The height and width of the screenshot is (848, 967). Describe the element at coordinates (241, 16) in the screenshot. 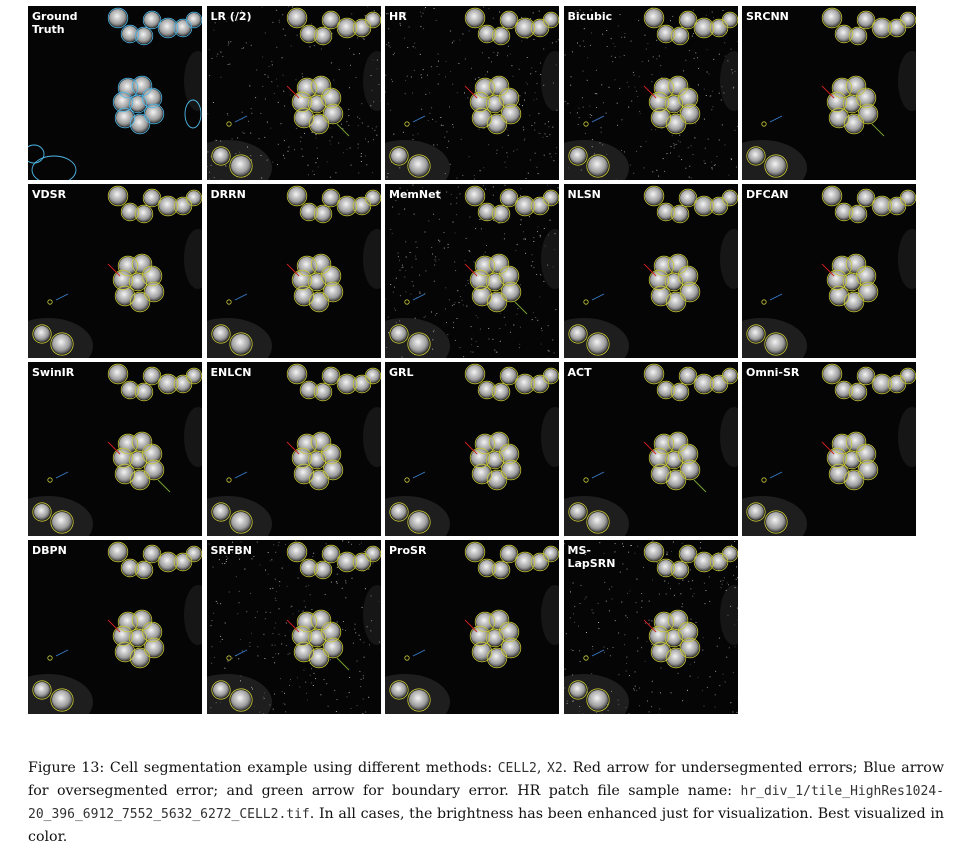

I see `panel-label: LR (/2)` at that location.